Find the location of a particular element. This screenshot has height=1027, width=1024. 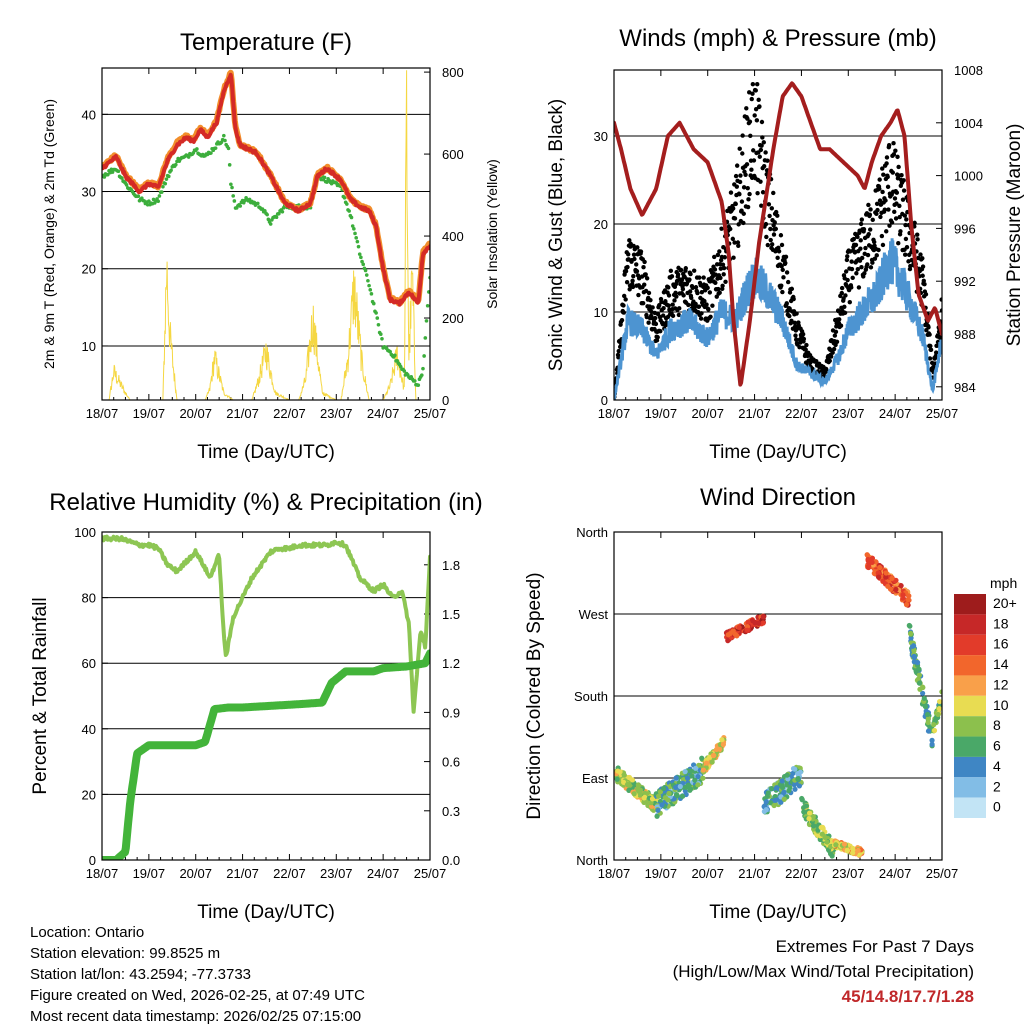

colorbar-label: 0 is located at coordinates (997, 807).